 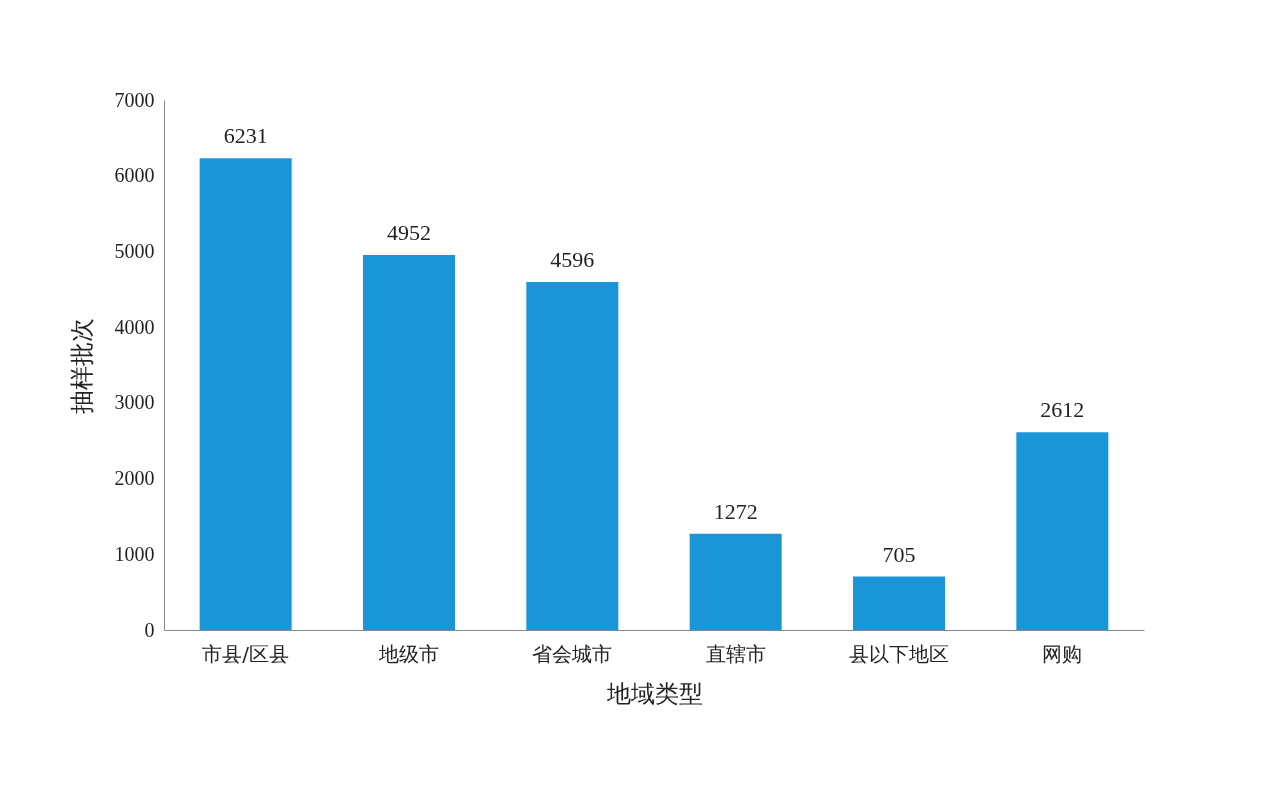 I want to click on y-tick-label: 5000, so click(x=134, y=250).